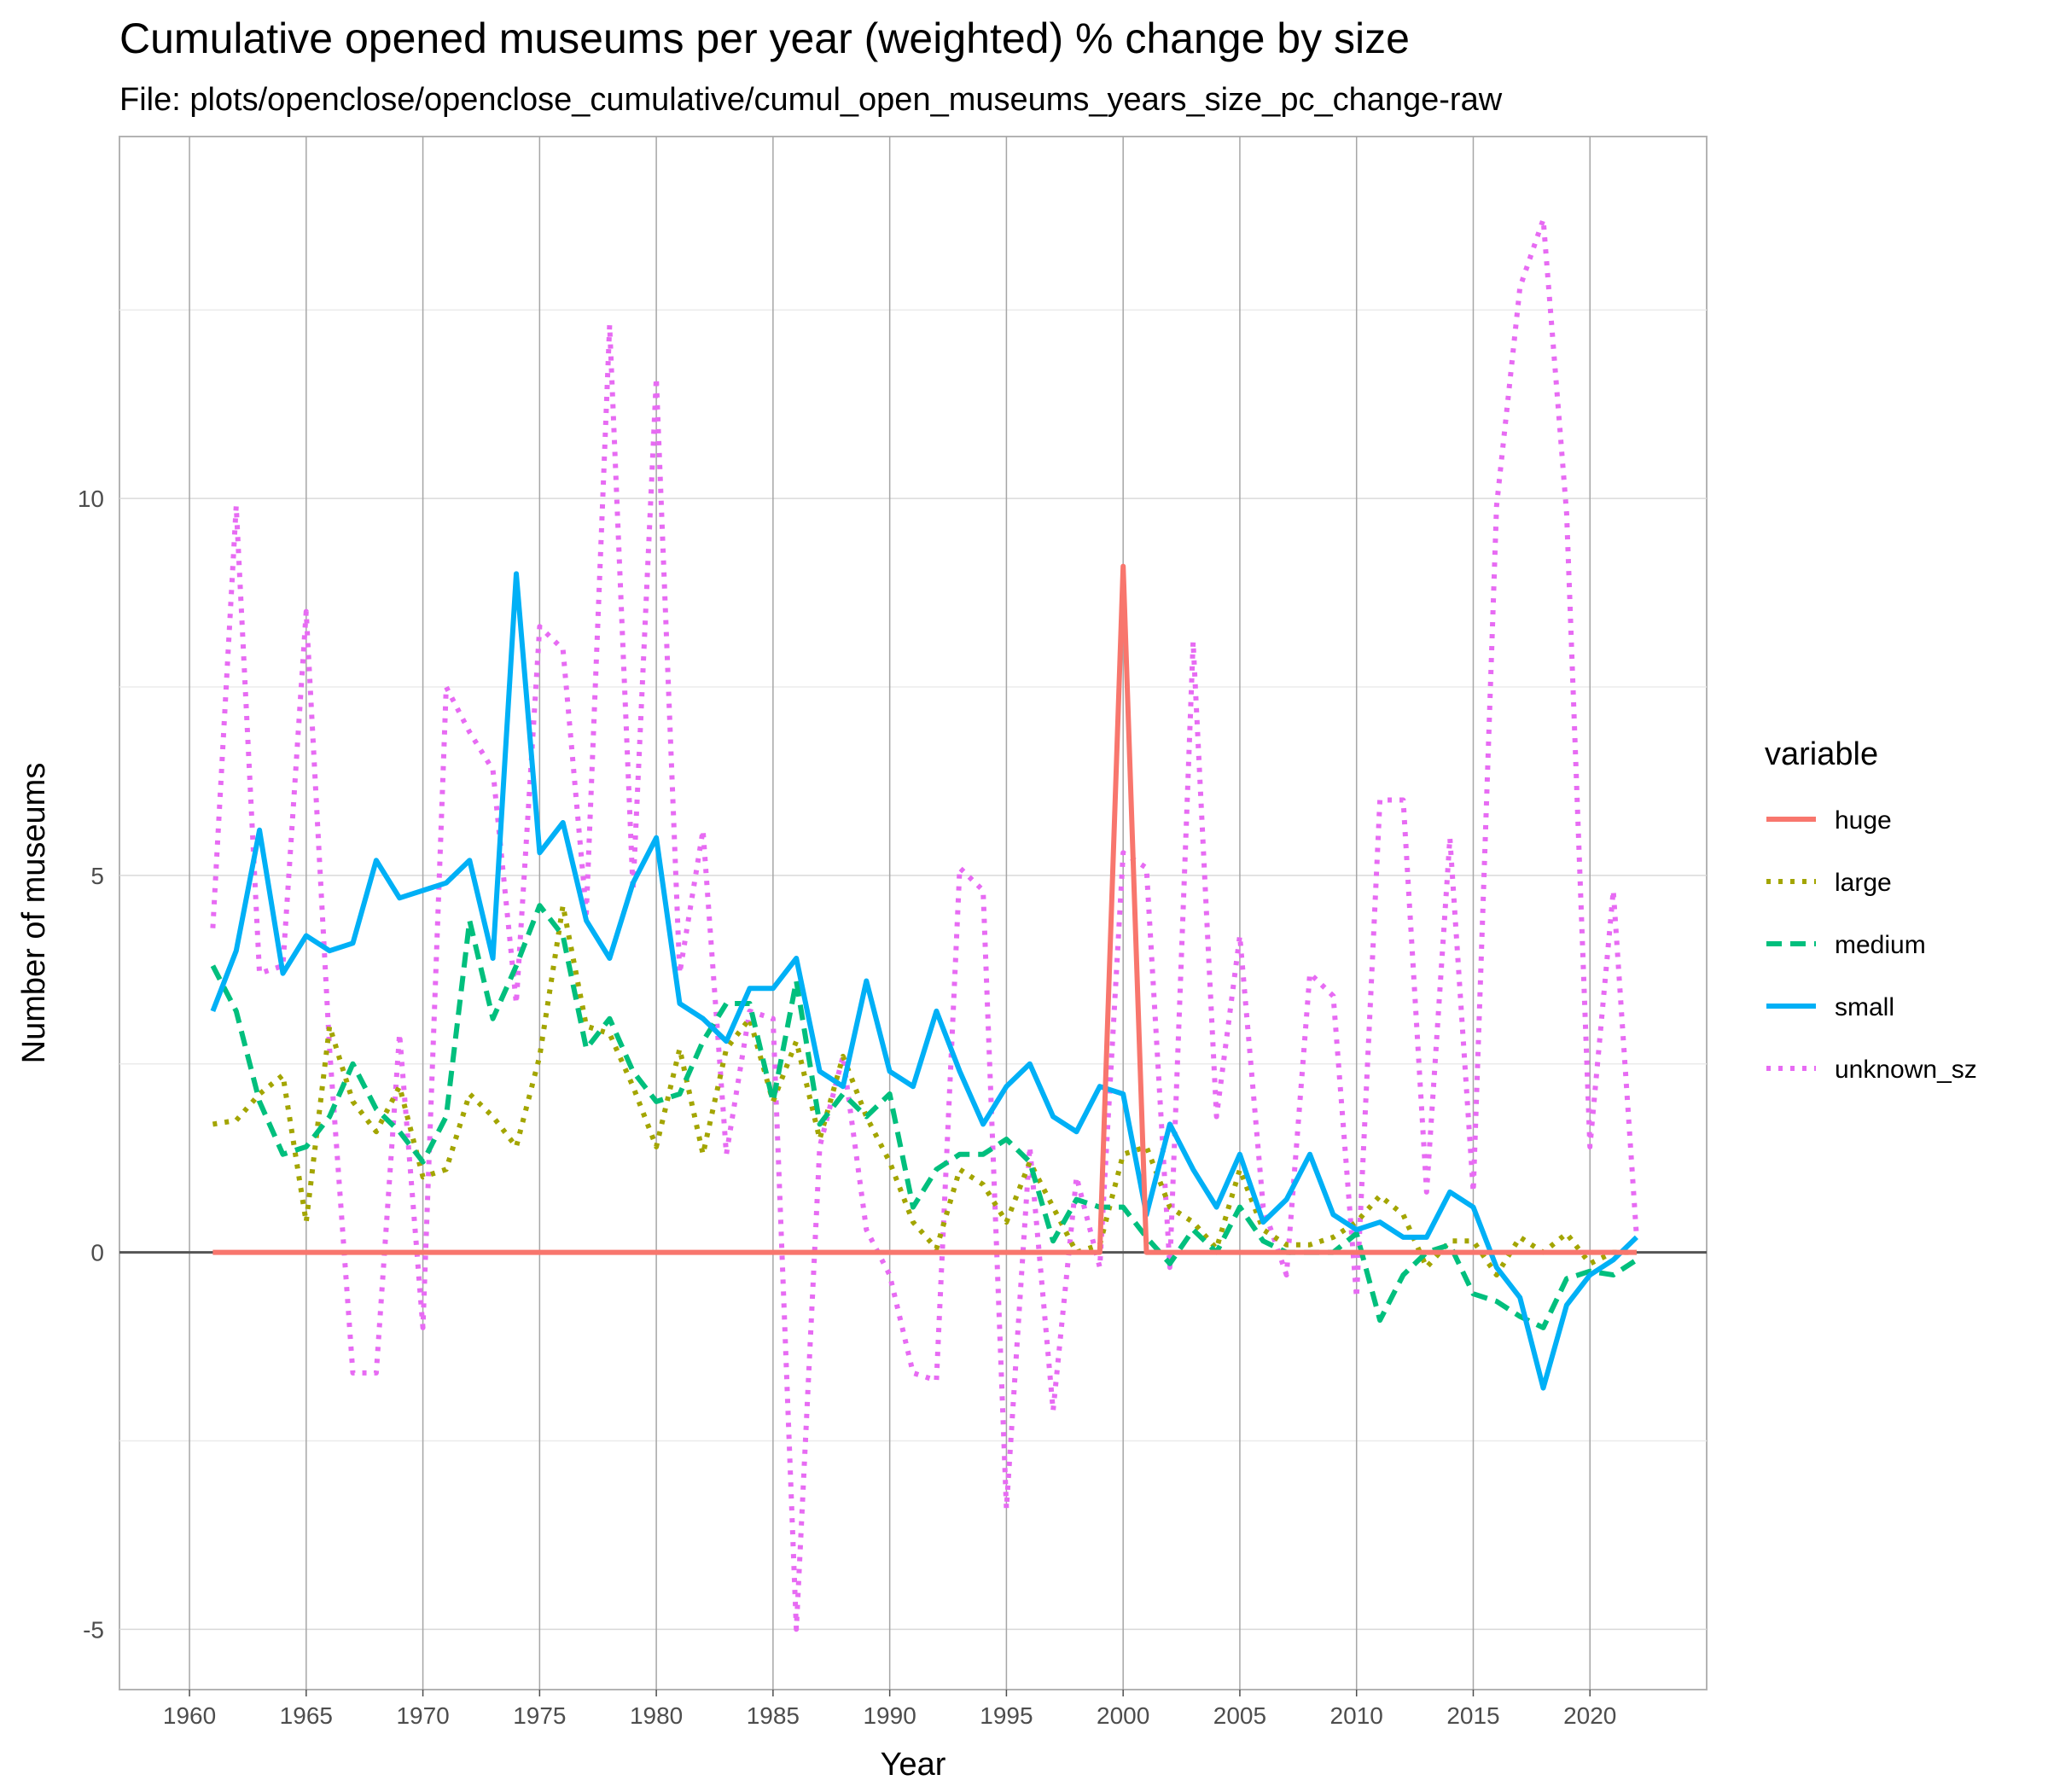  What do you see at coordinates (1239, 1715) in the screenshot?
I see `x-tick-label: 2005` at bounding box center [1239, 1715].